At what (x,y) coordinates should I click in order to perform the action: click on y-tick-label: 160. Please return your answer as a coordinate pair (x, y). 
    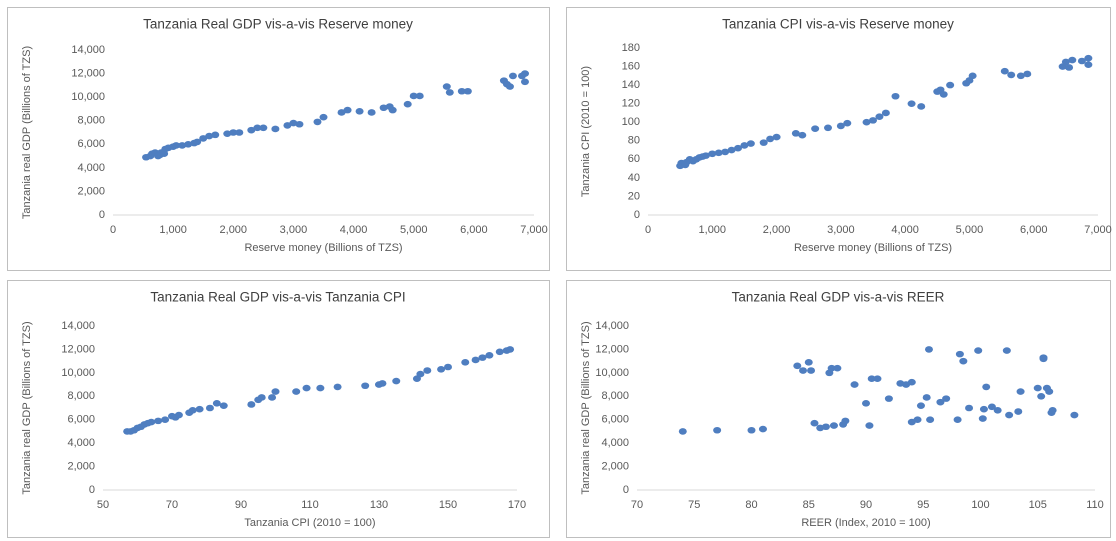
    Looking at the image, I should click on (631, 66).